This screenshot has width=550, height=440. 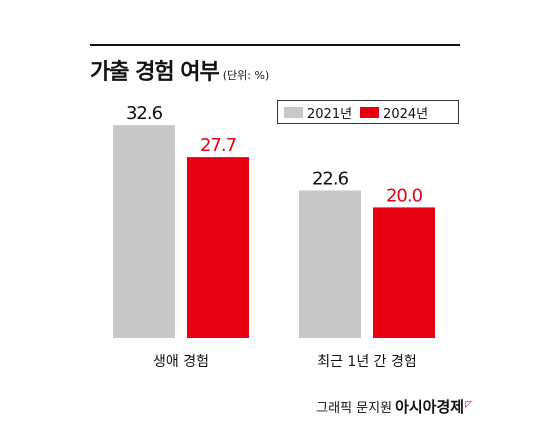 I want to click on legend-swatch-2021, so click(x=293, y=112).